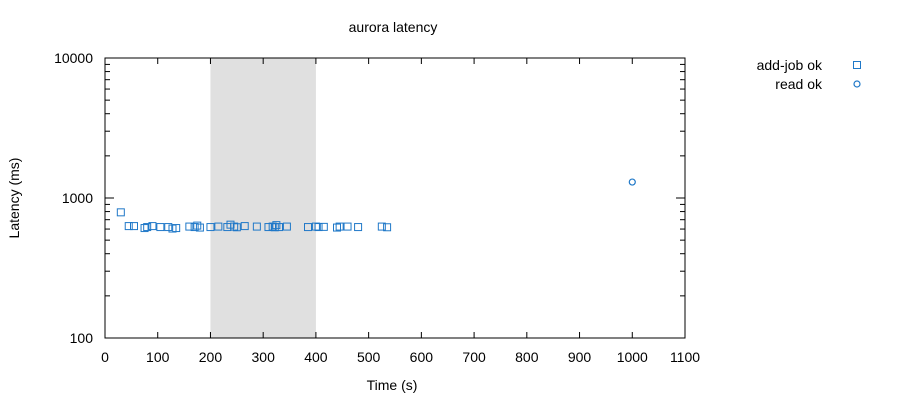 The width and height of the screenshot is (900, 400). I want to click on x-tick-label: 300, so click(264, 357).